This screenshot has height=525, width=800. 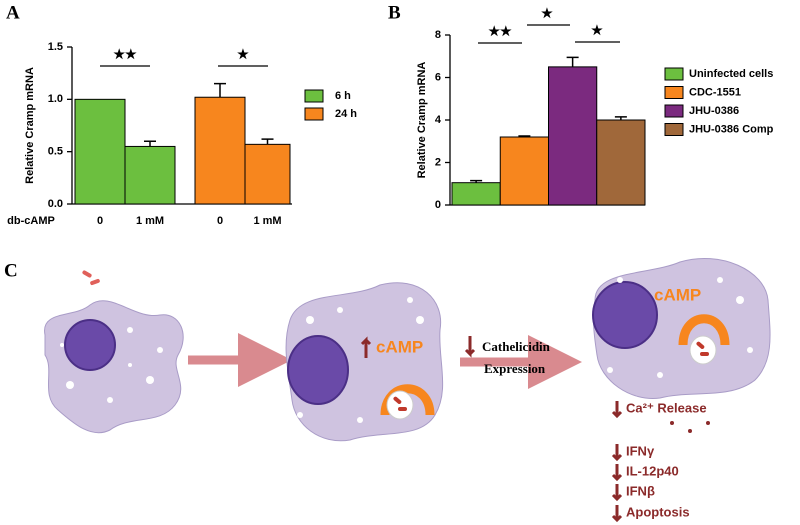 What do you see at coordinates (640, 490) in the screenshot?
I see `effect-label: IFNβ` at bounding box center [640, 490].